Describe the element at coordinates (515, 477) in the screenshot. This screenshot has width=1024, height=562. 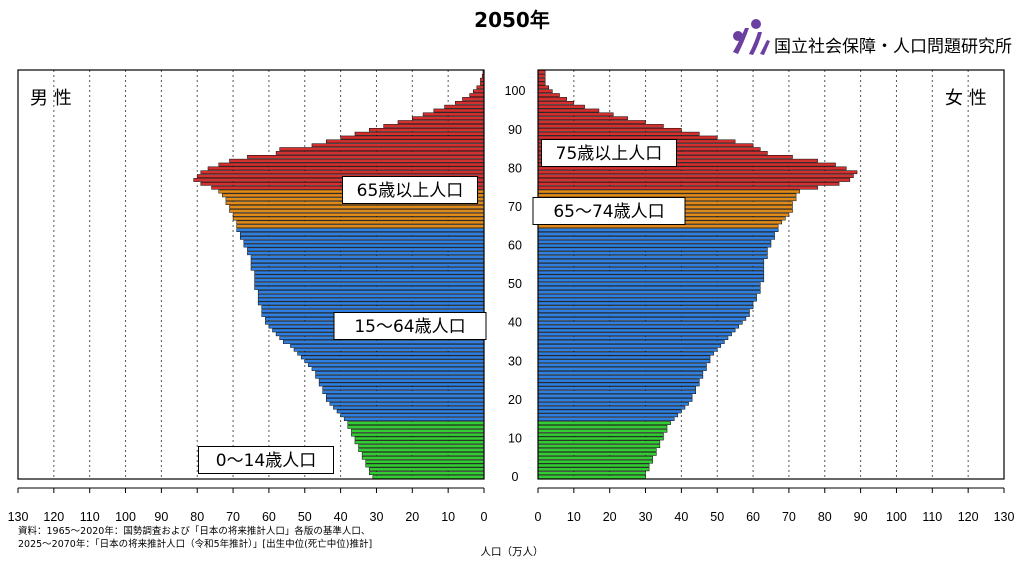
I see `age-tick-label: 0` at that location.